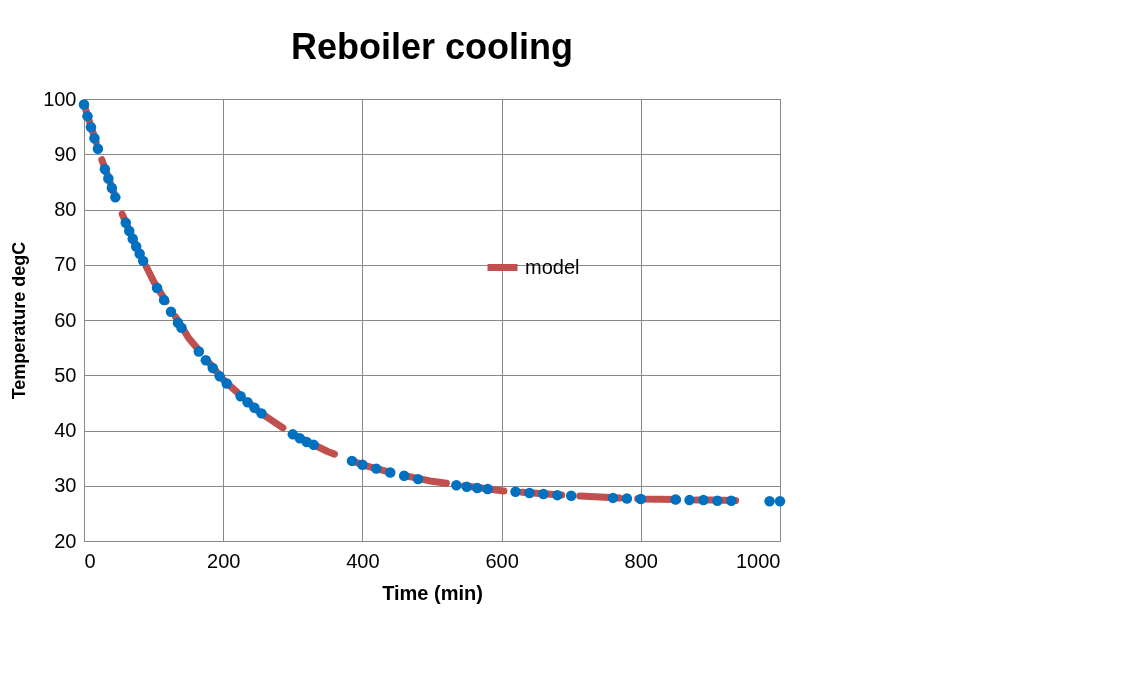 The height and width of the screenshot is (679, 1131). Describe the element at coordinates (432, 46) in the screenshot. I see `chart-title: Reboiler cooling` at that location.